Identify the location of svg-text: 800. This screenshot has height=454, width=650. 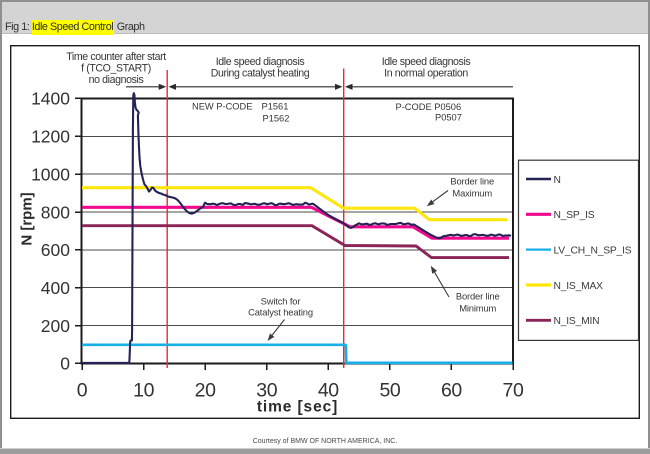
(55, 212).